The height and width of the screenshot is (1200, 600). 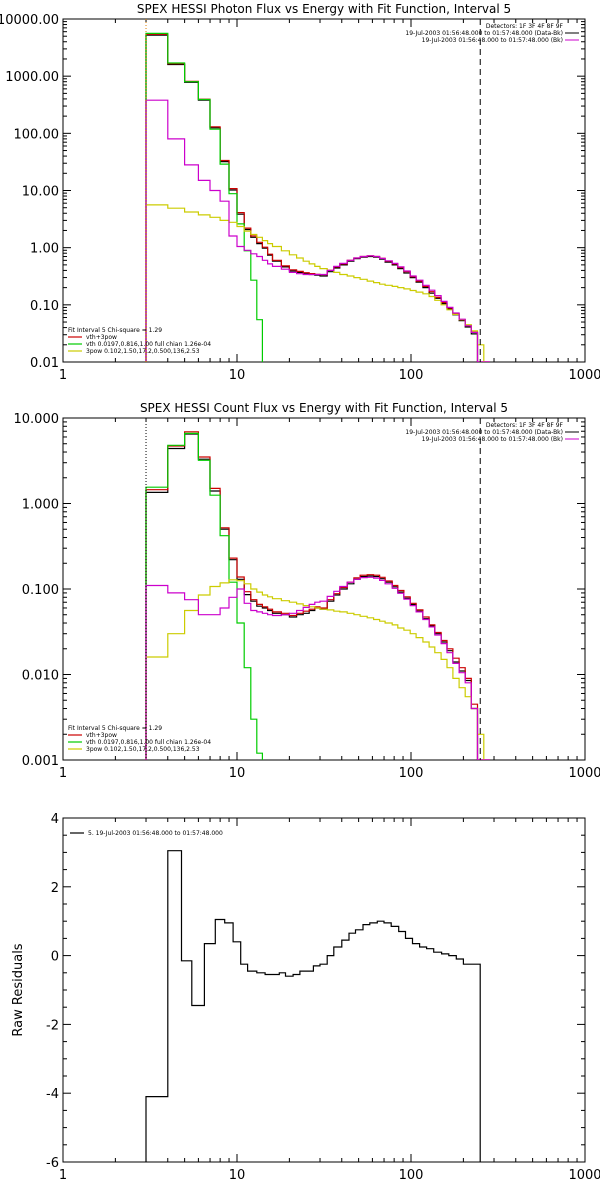 What do you see at coordinates (40, 505) in the screenshot?
I see `y-tick-label: 1.000` at bounding box center [40, 505].